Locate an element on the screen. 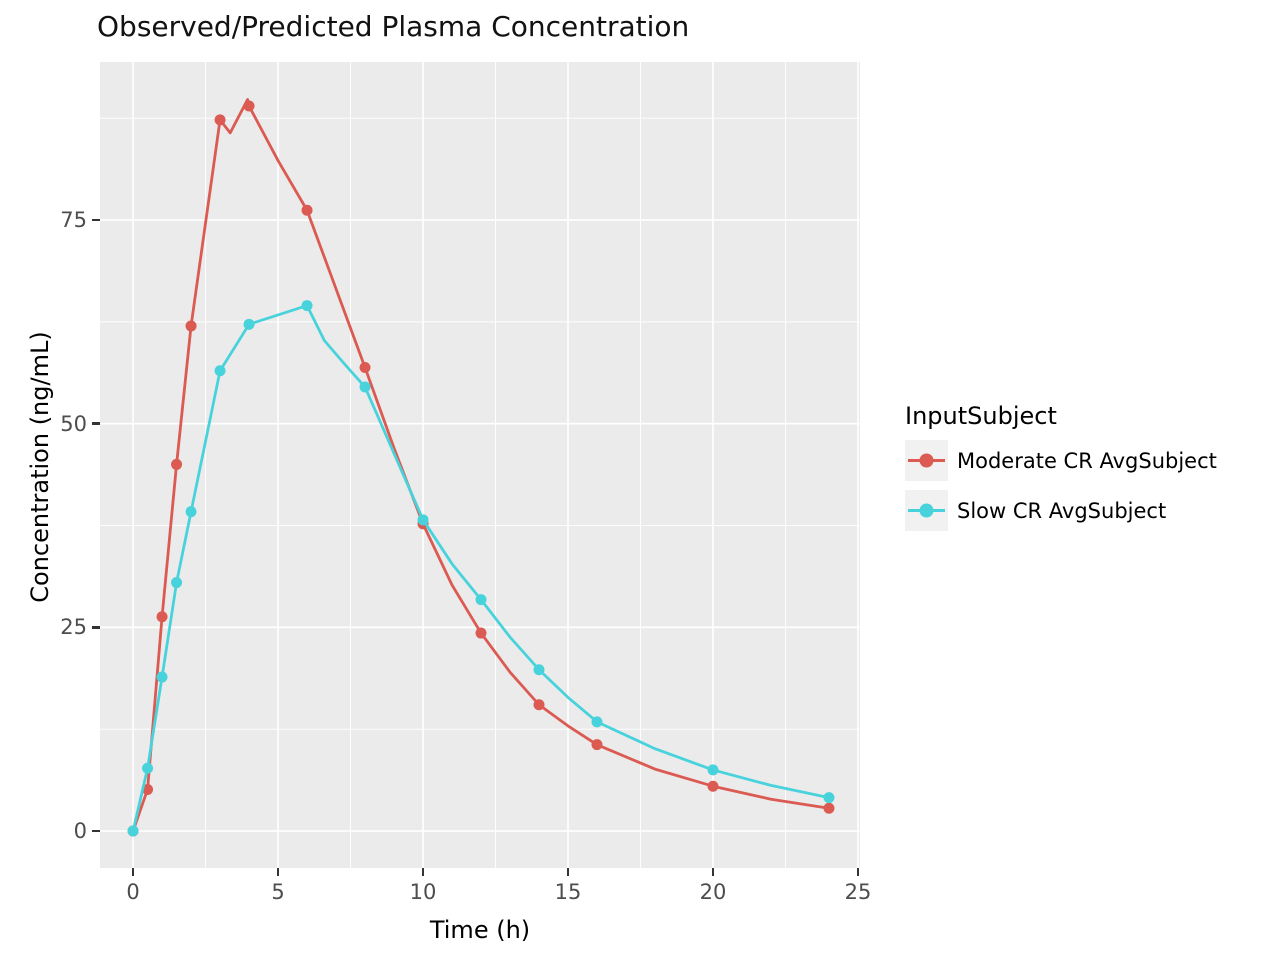 Image resolution: width=1280 pixels, height=960 pixels. legend-entry: Slow CR AvgSubject is located at coordinates (1061, 510).